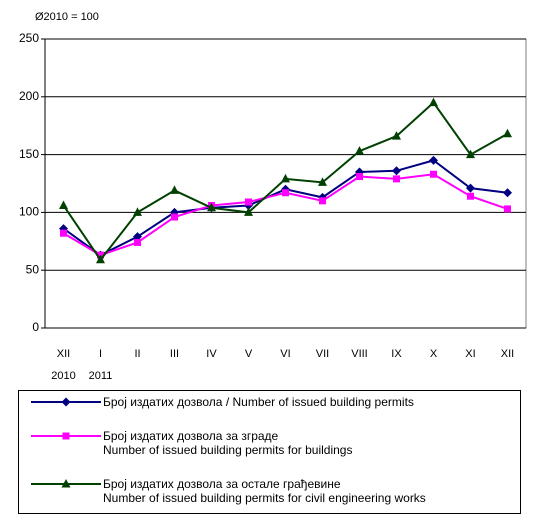  I want to click on x-tick-label: VIII, so click(359, 354).